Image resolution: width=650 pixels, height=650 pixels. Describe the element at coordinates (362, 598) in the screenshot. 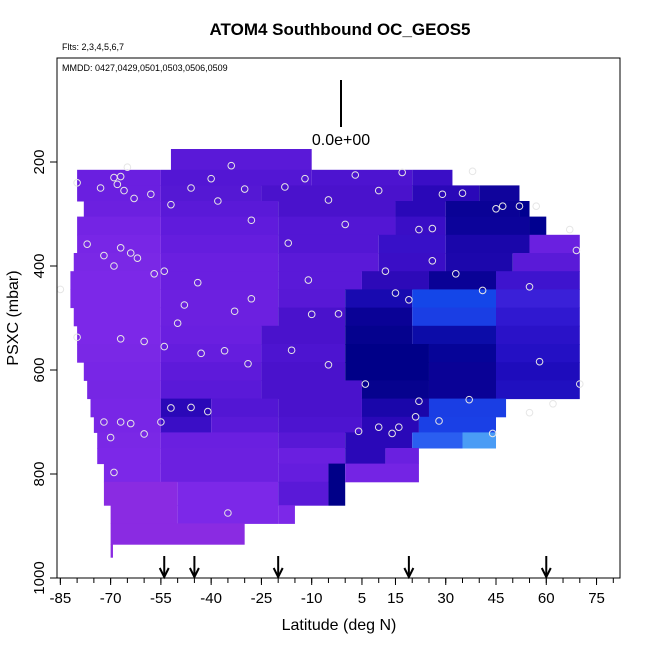

I see `x-tick-label: 5` at that location.